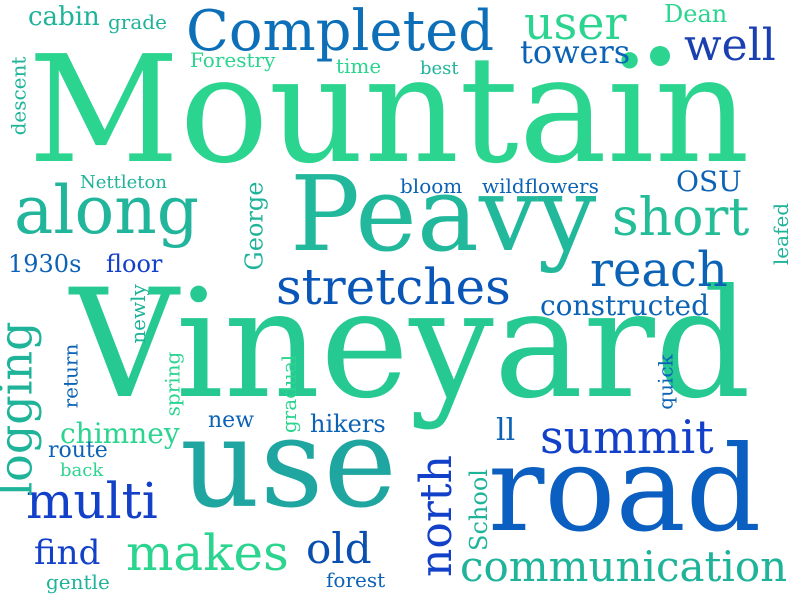 This screenshot has height=600, width=800. Describe the element at coordinates (625, 305) in the screenshot. I see `word-constructed: constructed` at that location.